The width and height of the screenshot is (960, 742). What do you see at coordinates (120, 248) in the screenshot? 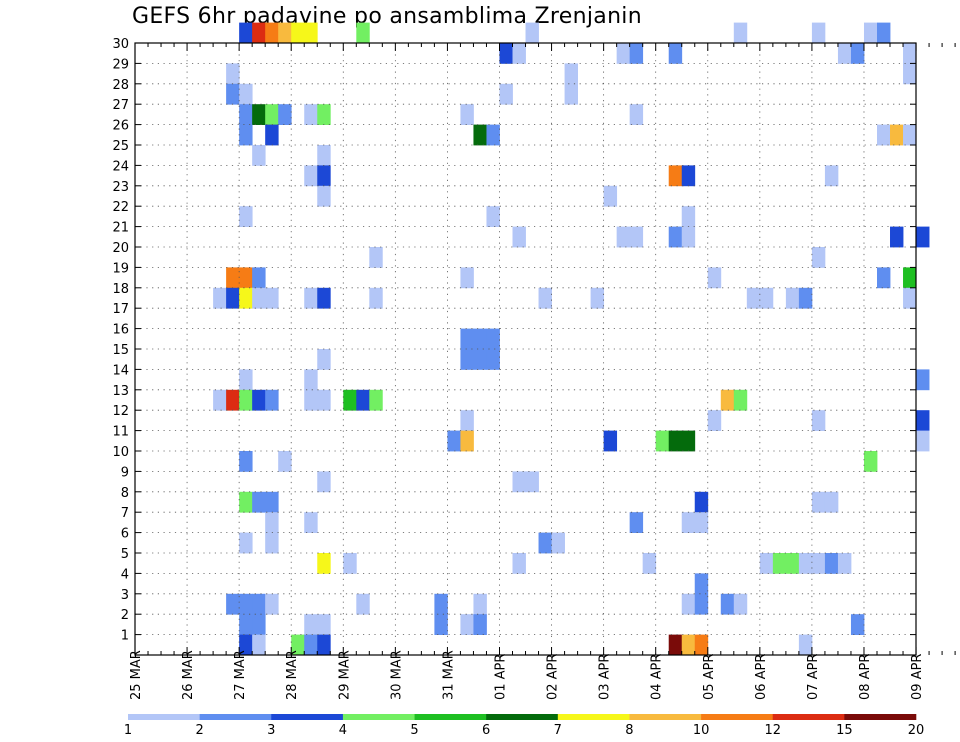
I see `y-tick-label: 20` at bounding box center [120, 248].